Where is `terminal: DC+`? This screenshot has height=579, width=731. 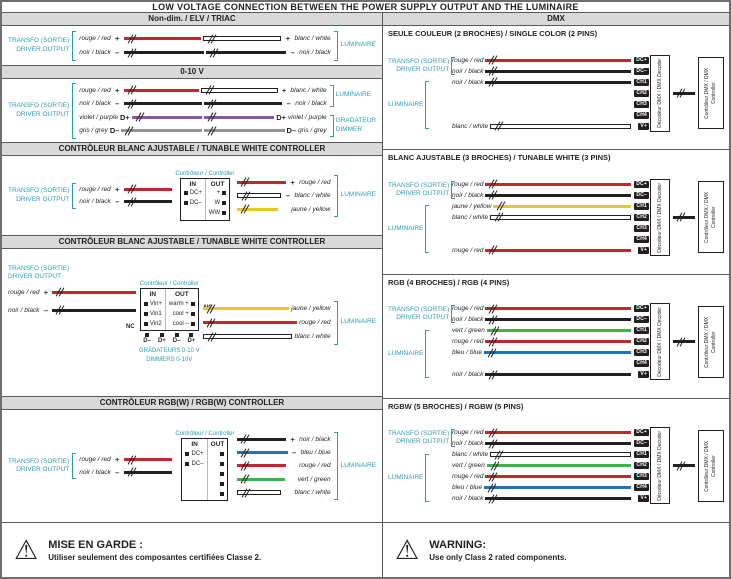 terminal: DC+ is located at coordinates (194, 453).